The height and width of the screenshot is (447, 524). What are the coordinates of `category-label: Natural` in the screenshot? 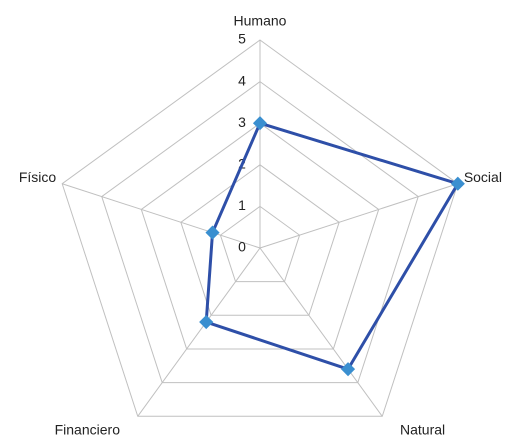 It's located at (422, 430).